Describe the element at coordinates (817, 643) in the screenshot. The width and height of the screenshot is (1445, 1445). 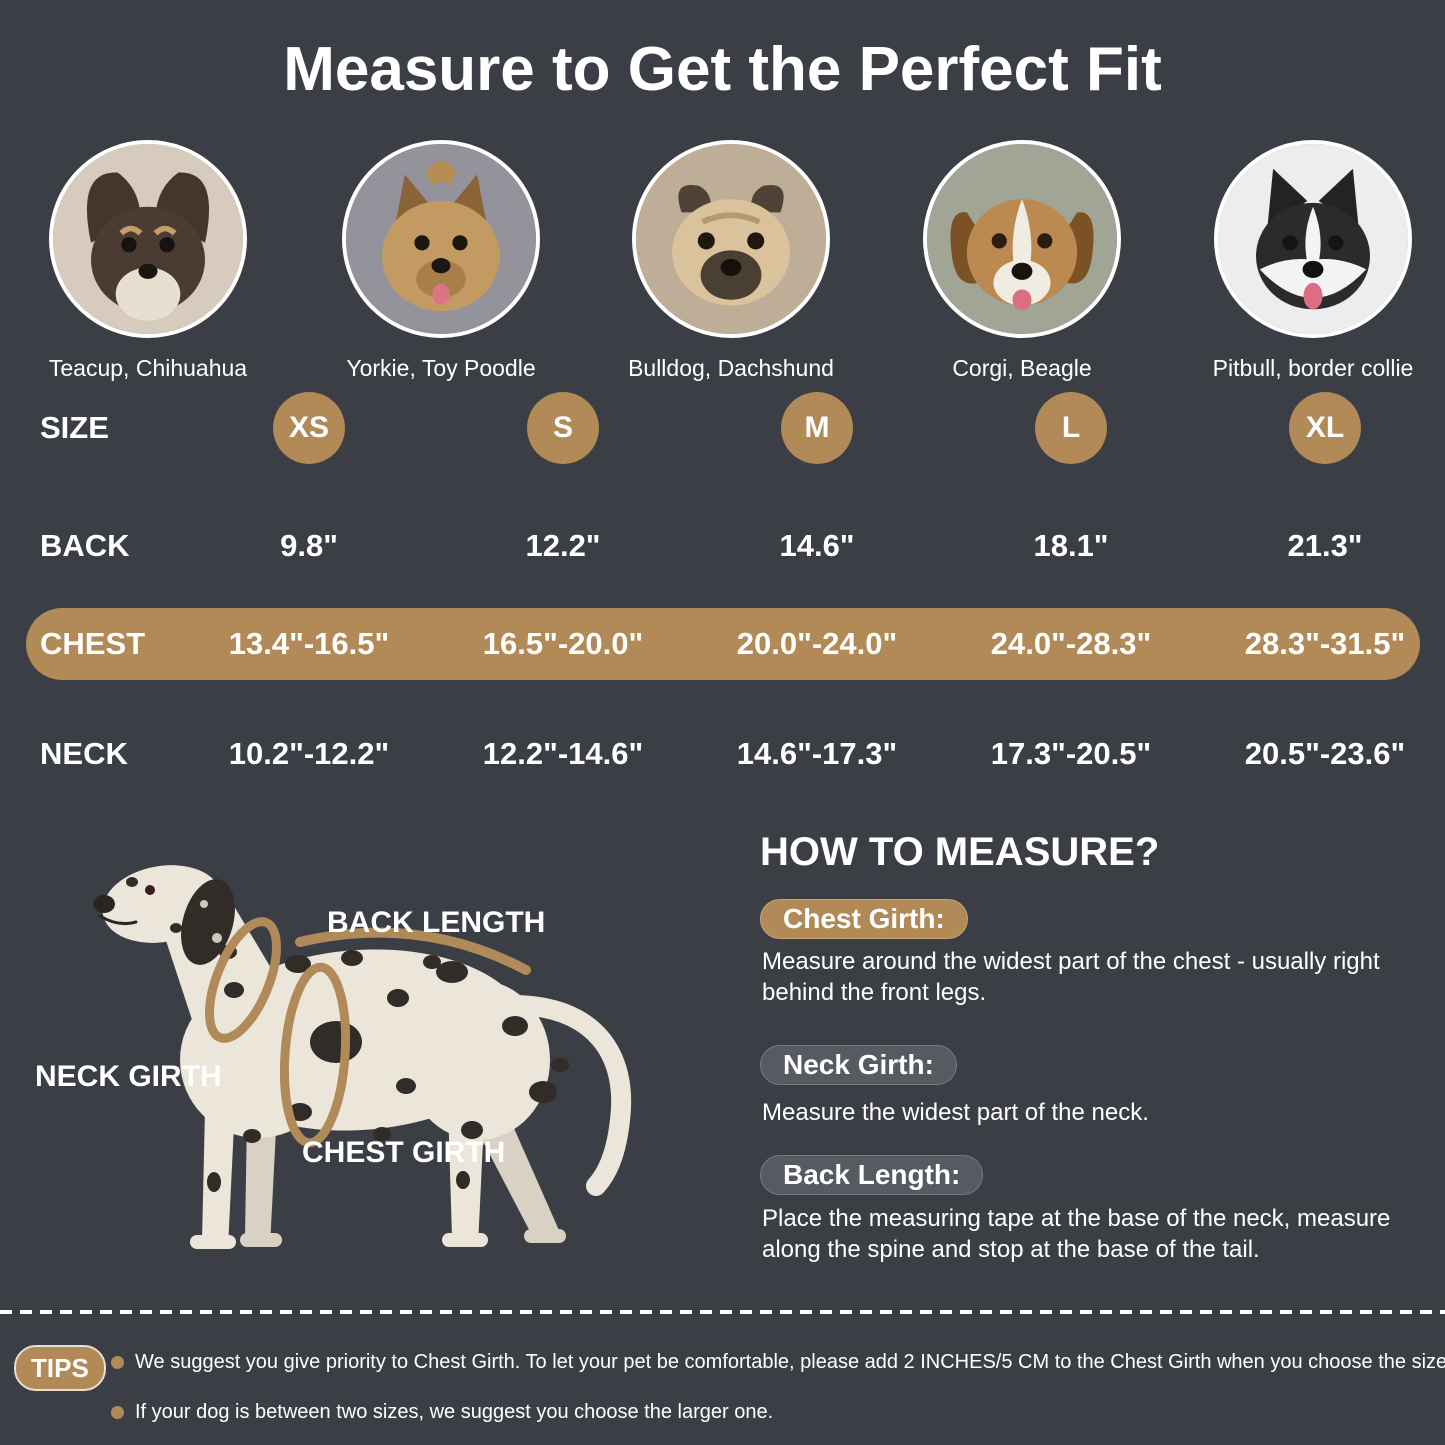
I see `chest-value-m: 20.0"-24.0"` at that location.